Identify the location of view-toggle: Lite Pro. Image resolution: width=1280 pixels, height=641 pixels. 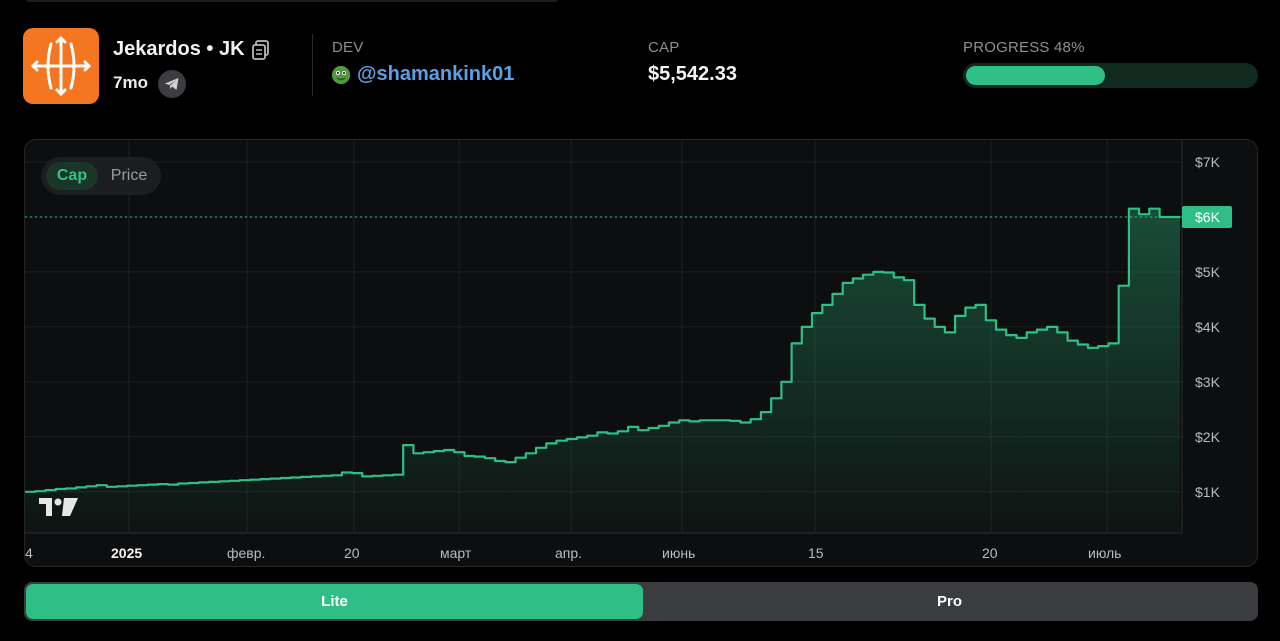
(641, 601).